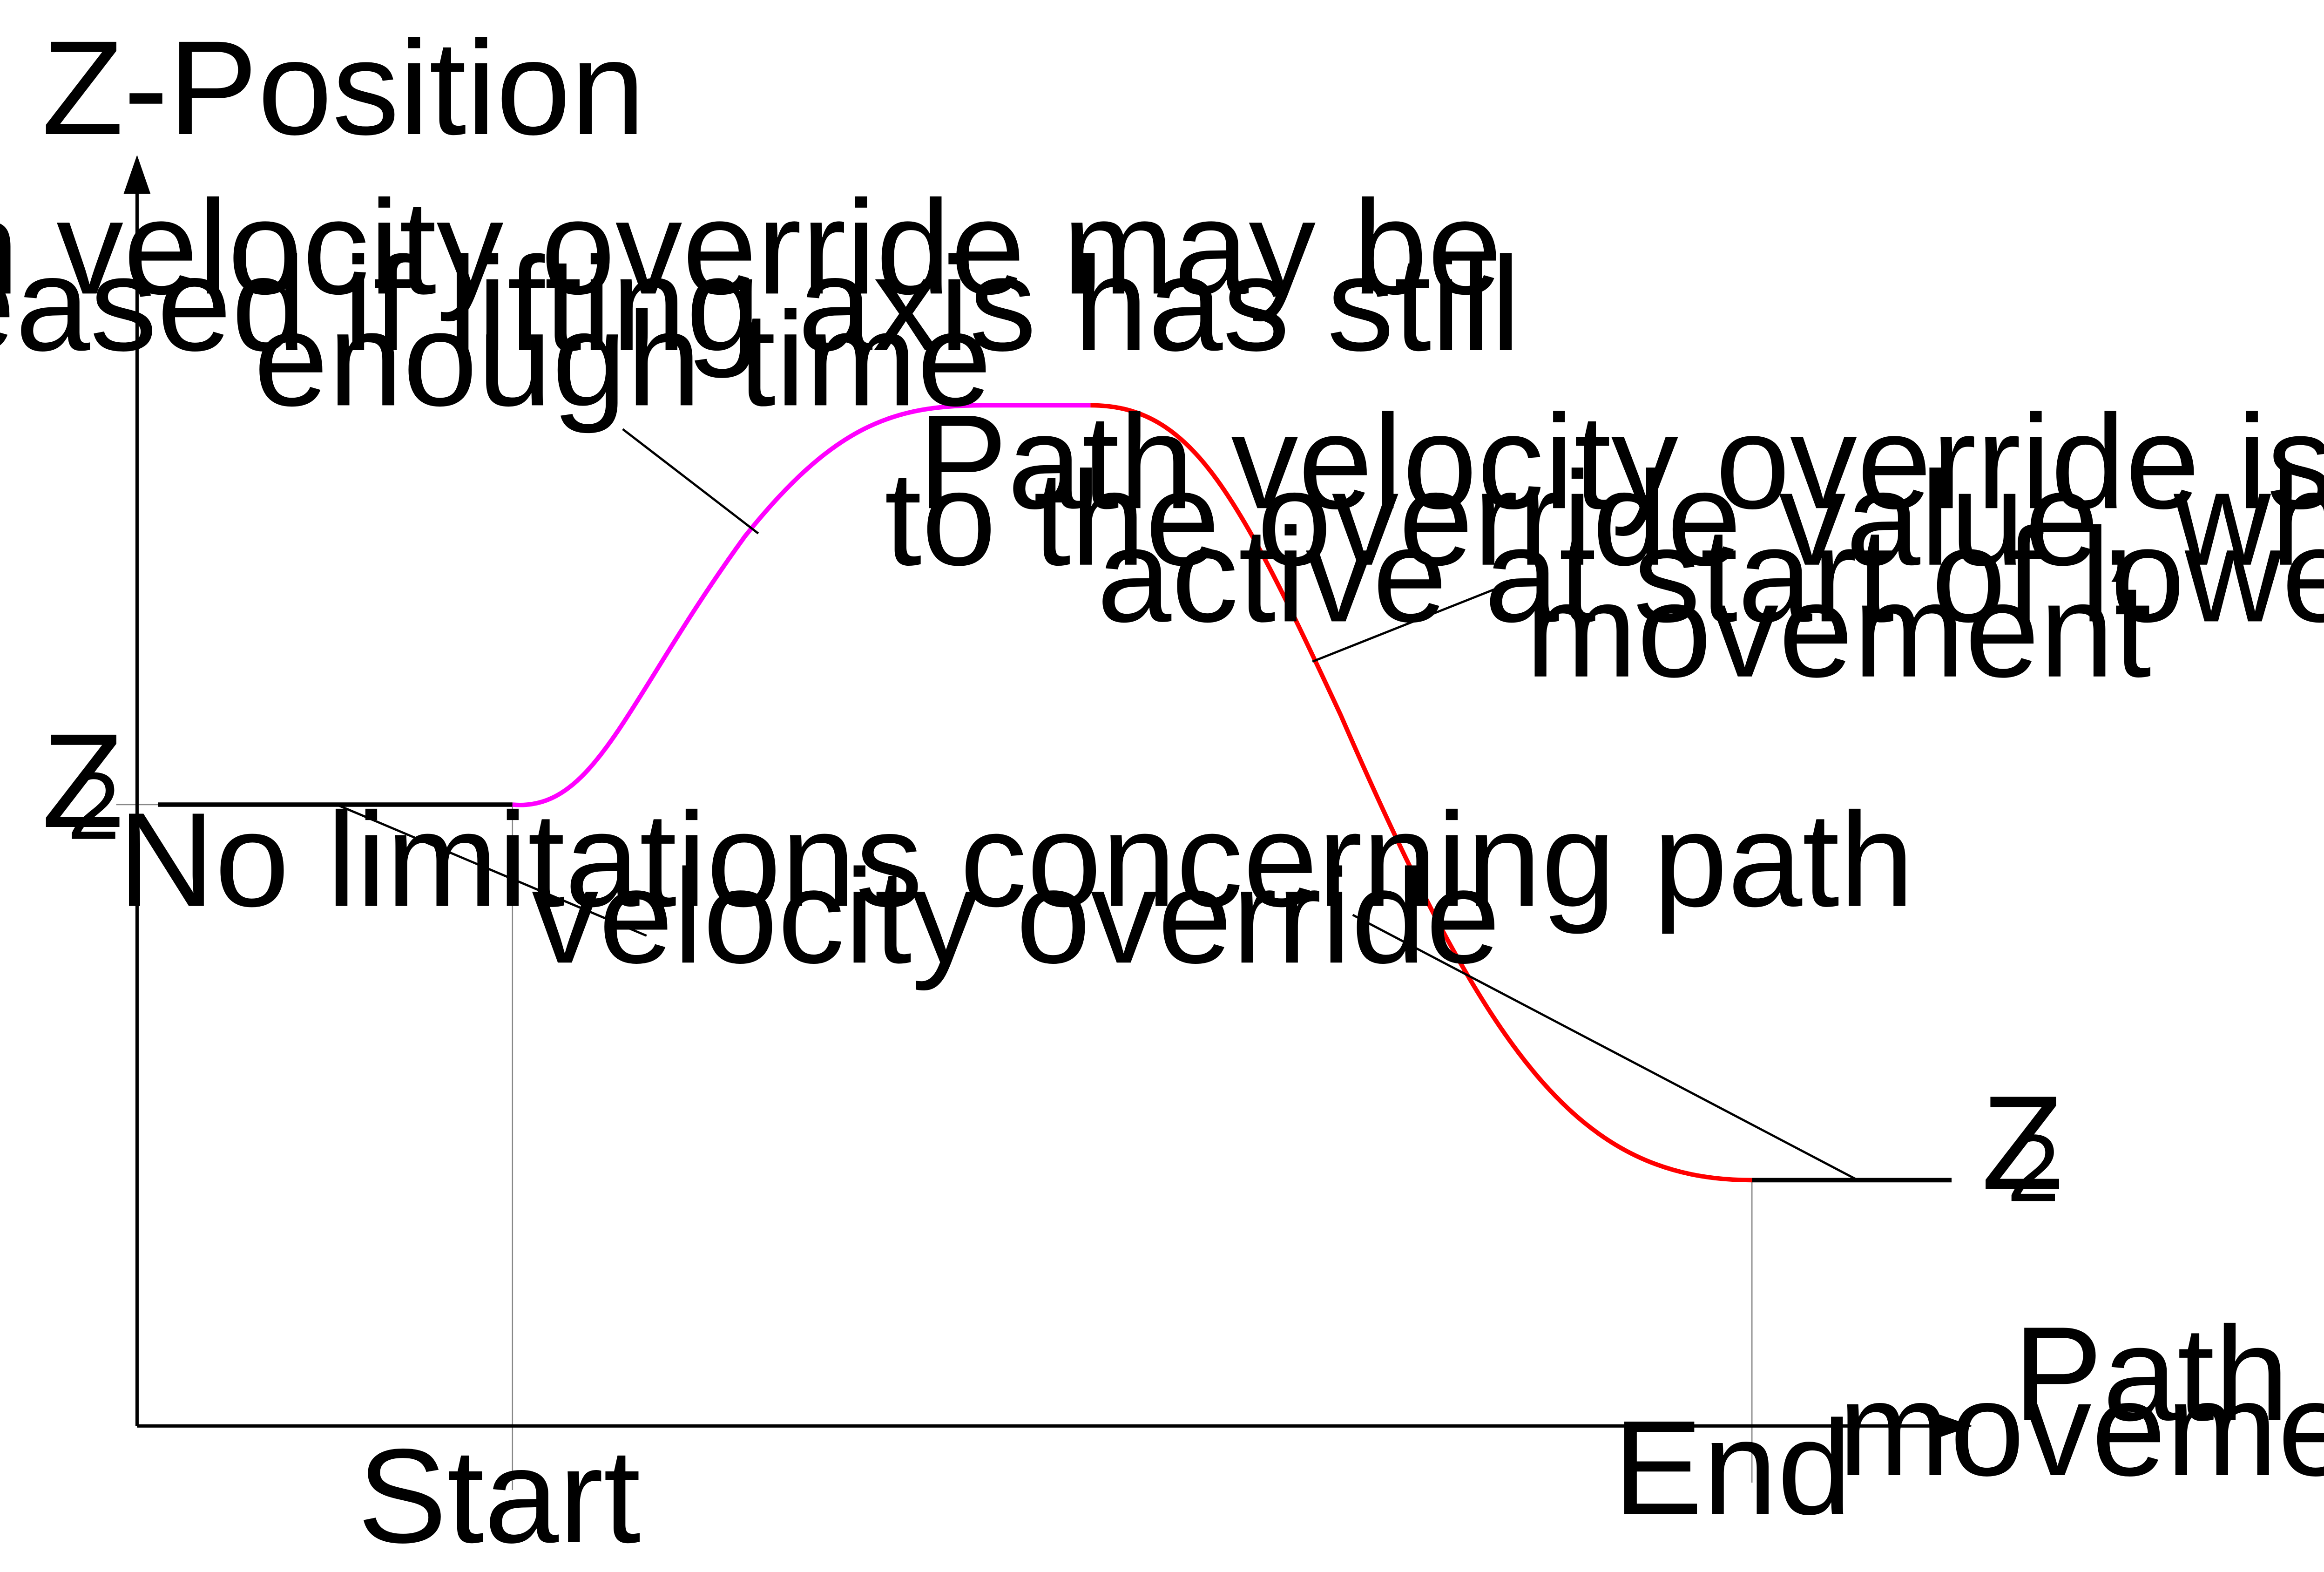 This screenshot has height=1572, width=2324. I want to click on svg-text: No limitations concerning path, so click(1016, 860).